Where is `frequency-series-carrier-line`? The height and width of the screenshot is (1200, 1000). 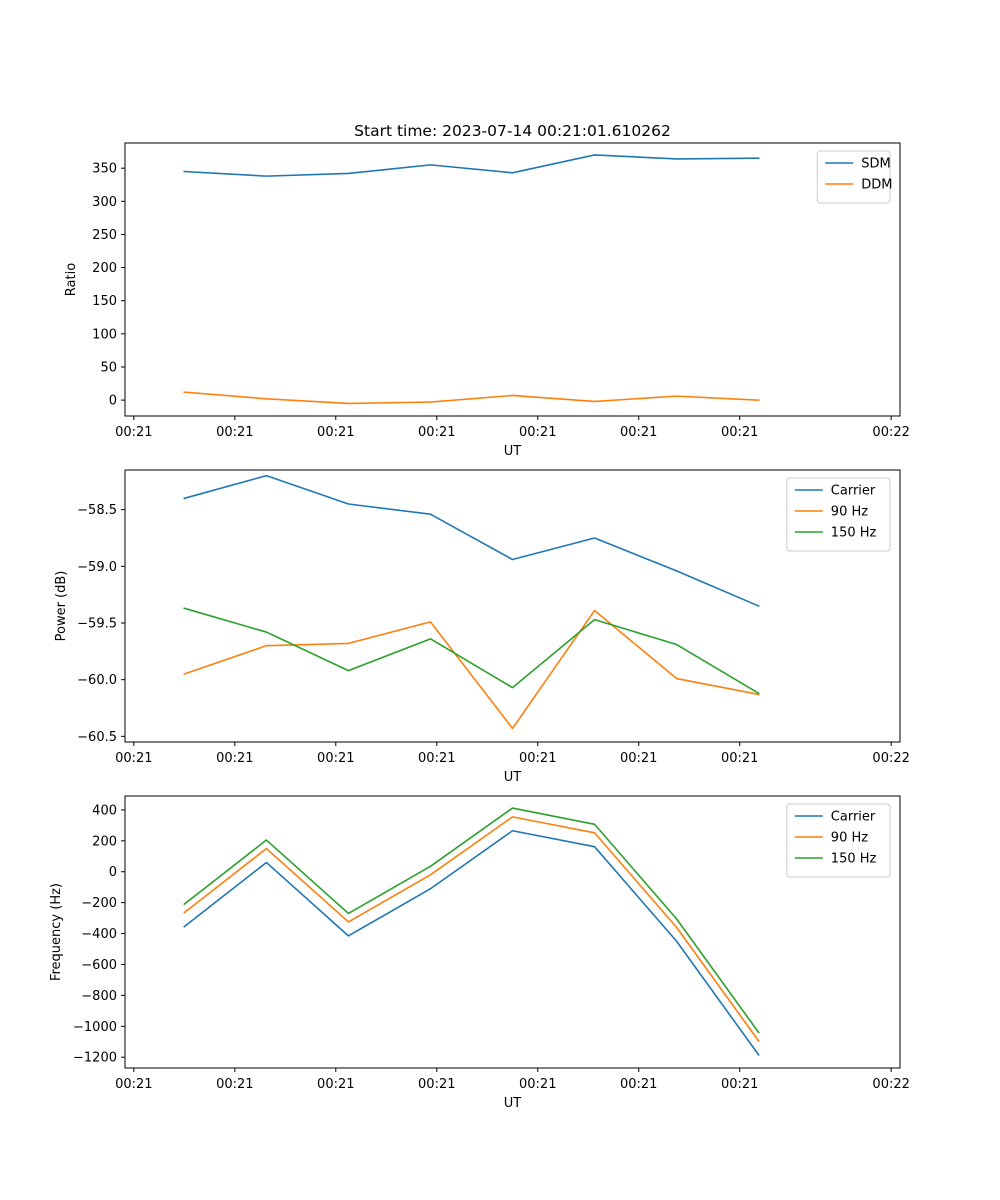
frequency-series-carrier-line is located at coordinates (471, 942).